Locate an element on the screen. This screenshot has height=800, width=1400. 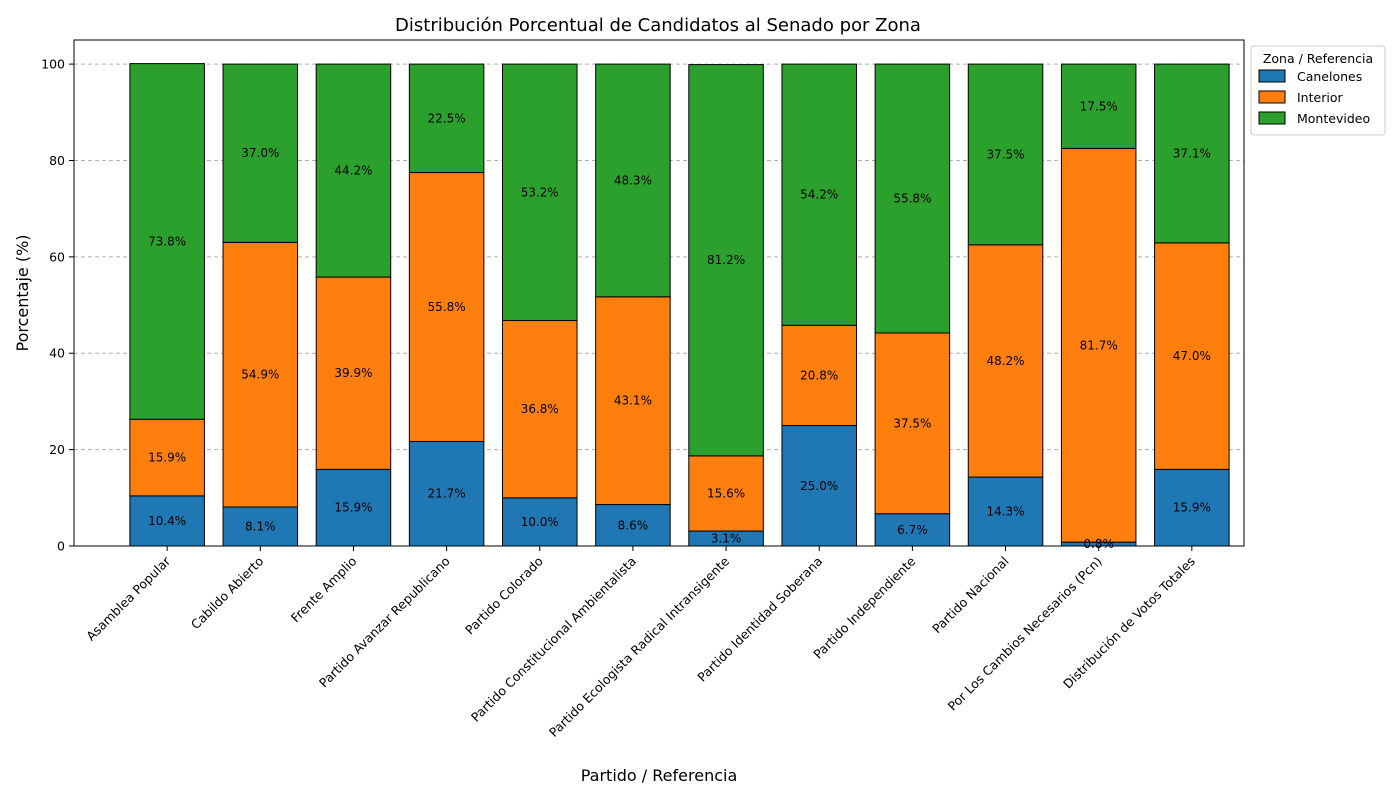
data-label: 47.0% is located at coordinates (1192, 356).